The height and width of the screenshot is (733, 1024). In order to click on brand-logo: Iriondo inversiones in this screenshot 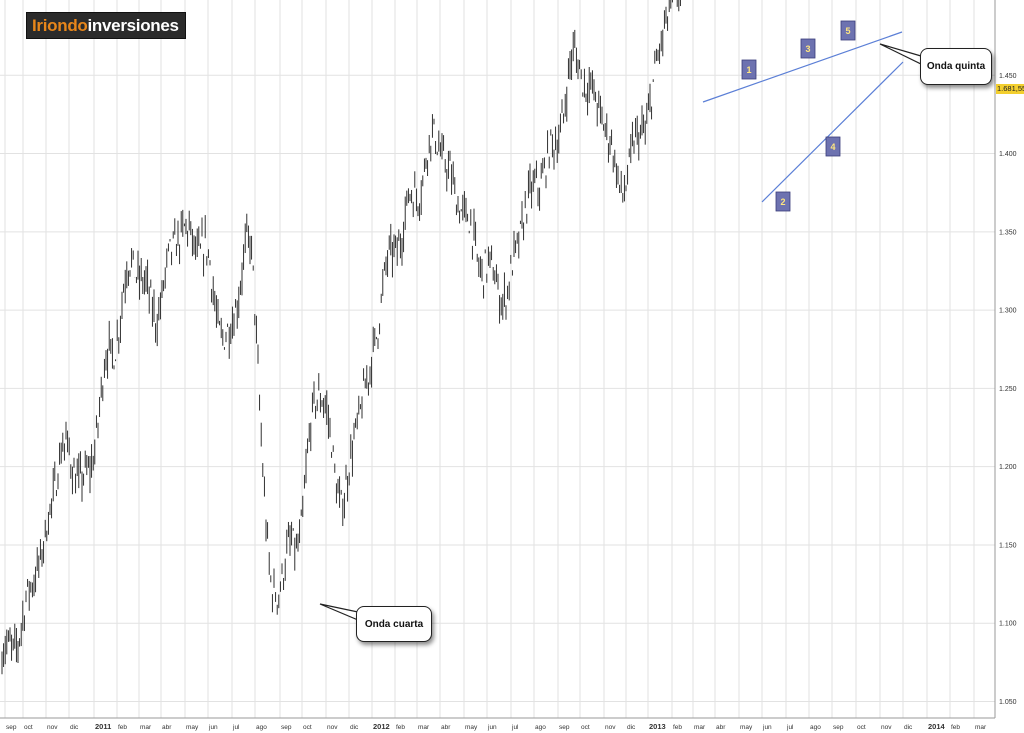, I will do `click(106, 25)`.